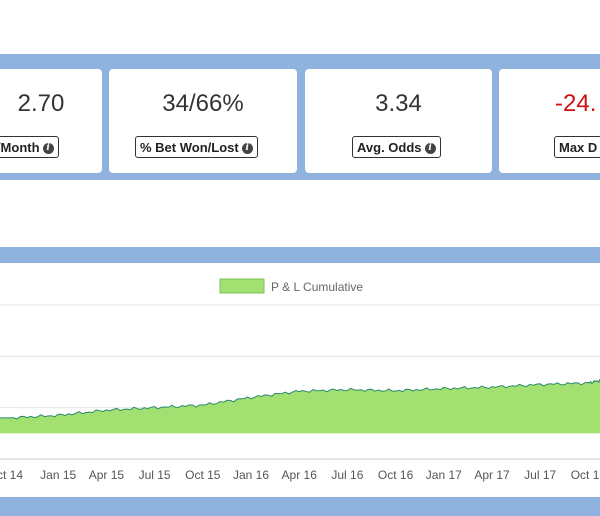  I want to click on stat-label-text: L/Month, so click(20, 147).